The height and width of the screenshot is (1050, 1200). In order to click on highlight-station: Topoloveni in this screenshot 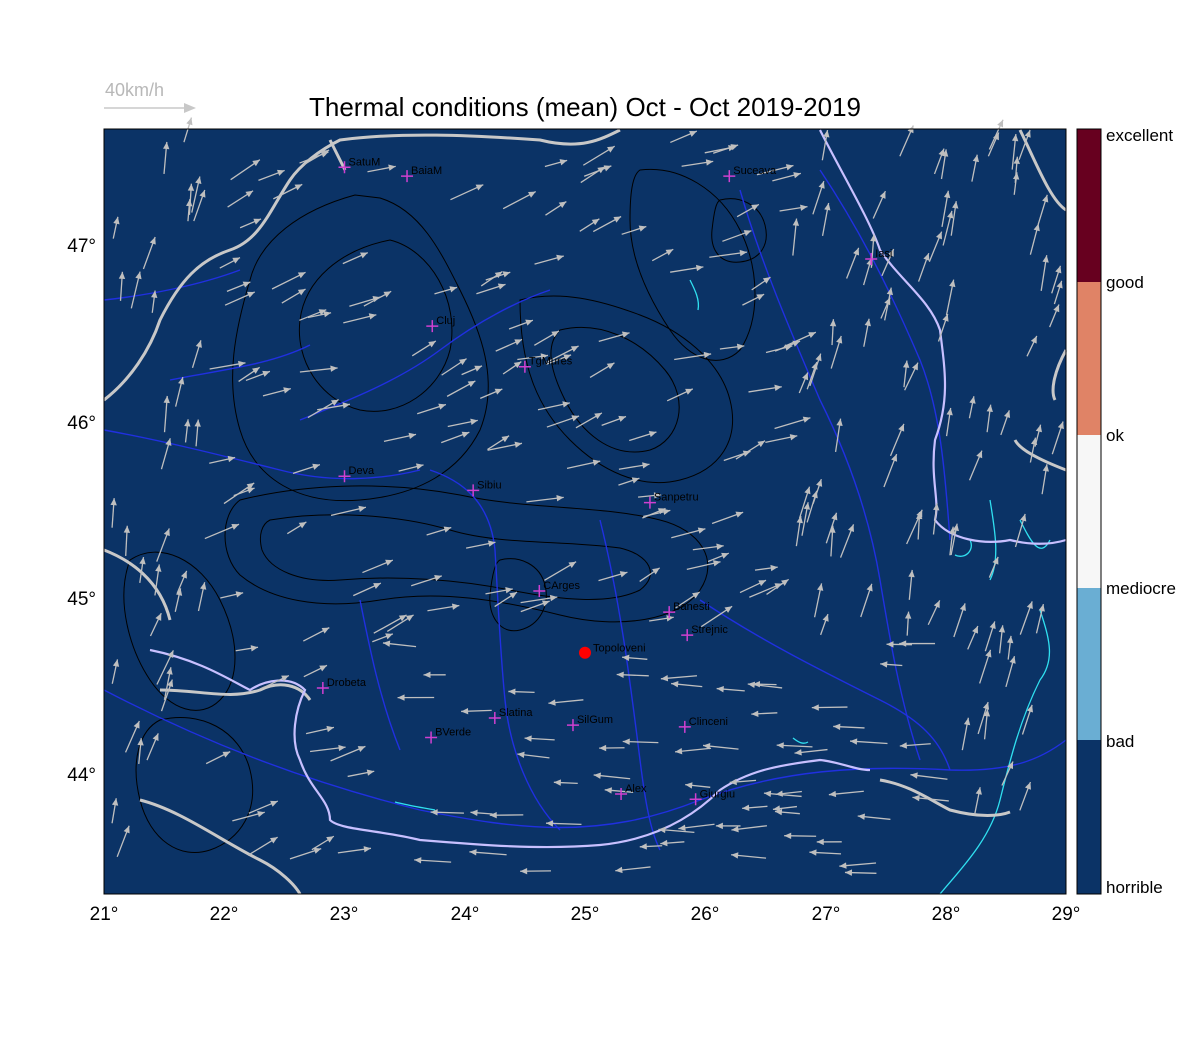, I will do `click(612, 651)`.